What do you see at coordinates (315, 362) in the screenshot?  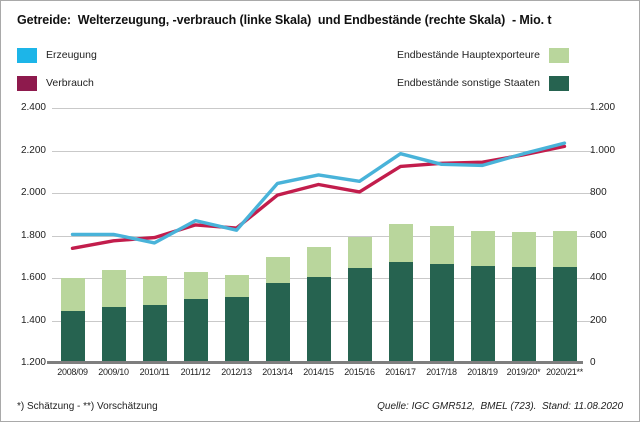 I see `x-axis-line` at bounding box center [315, 362].